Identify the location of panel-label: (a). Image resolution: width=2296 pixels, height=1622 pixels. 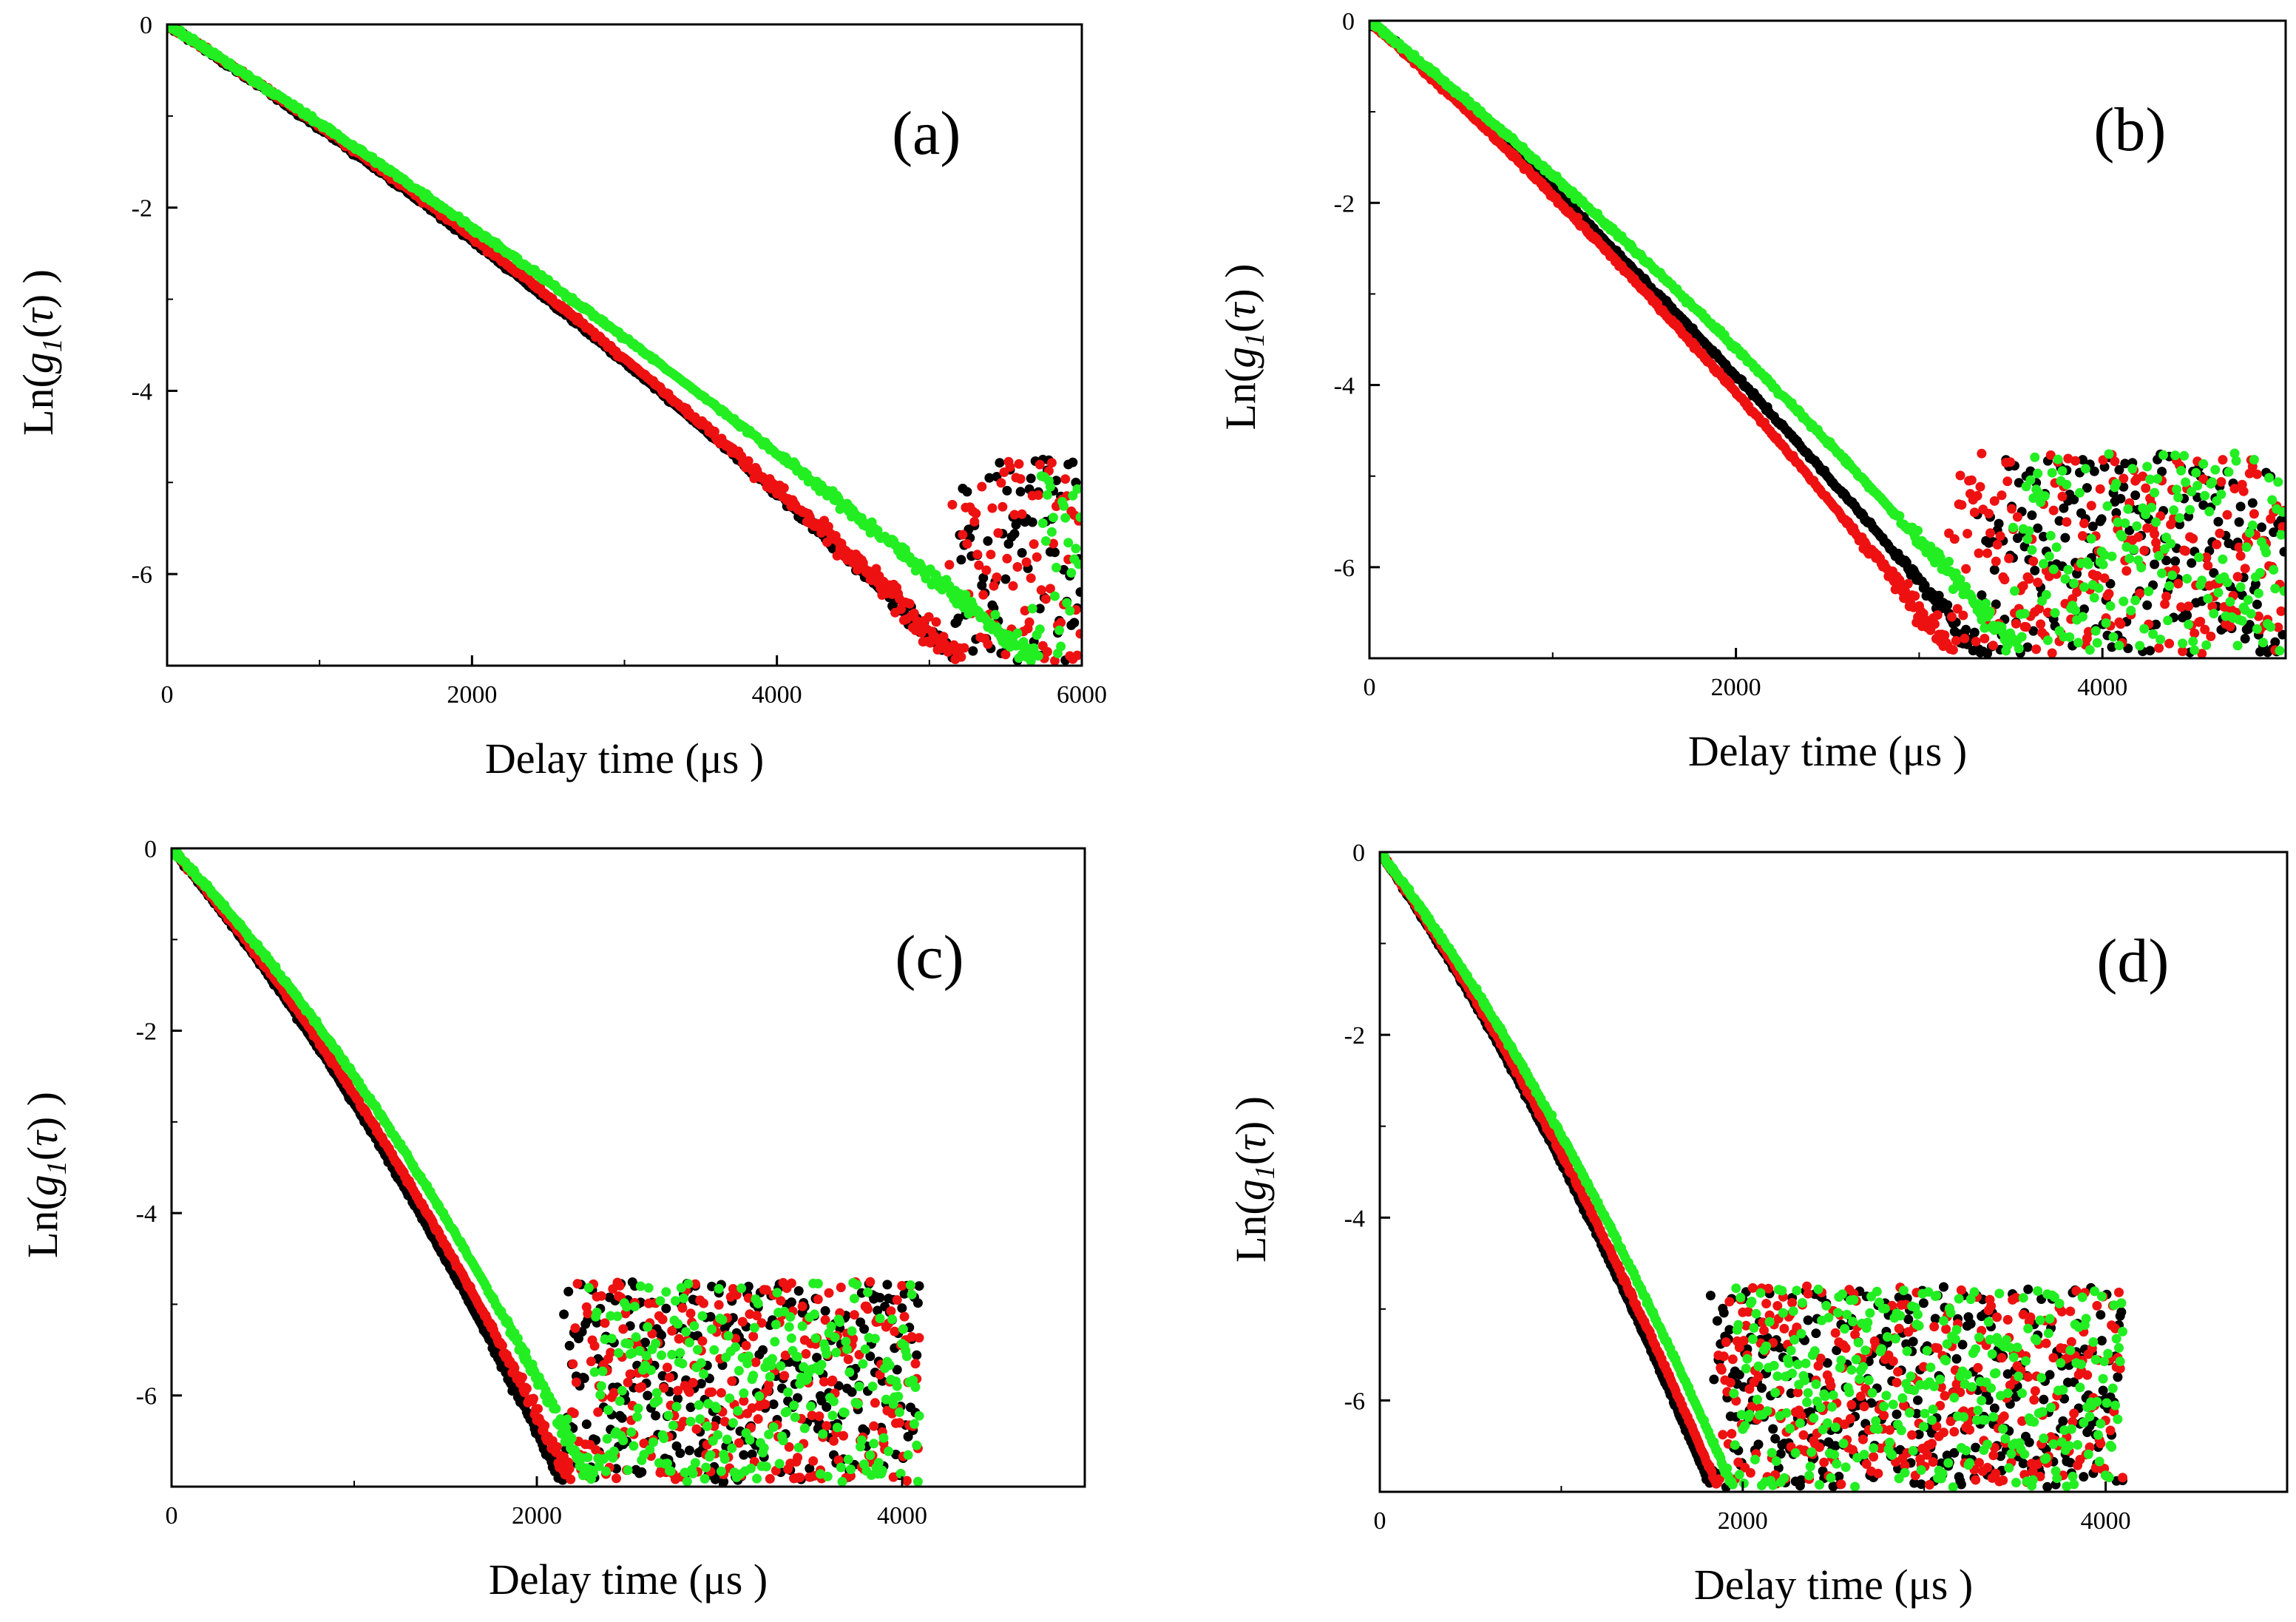
(927, 133).